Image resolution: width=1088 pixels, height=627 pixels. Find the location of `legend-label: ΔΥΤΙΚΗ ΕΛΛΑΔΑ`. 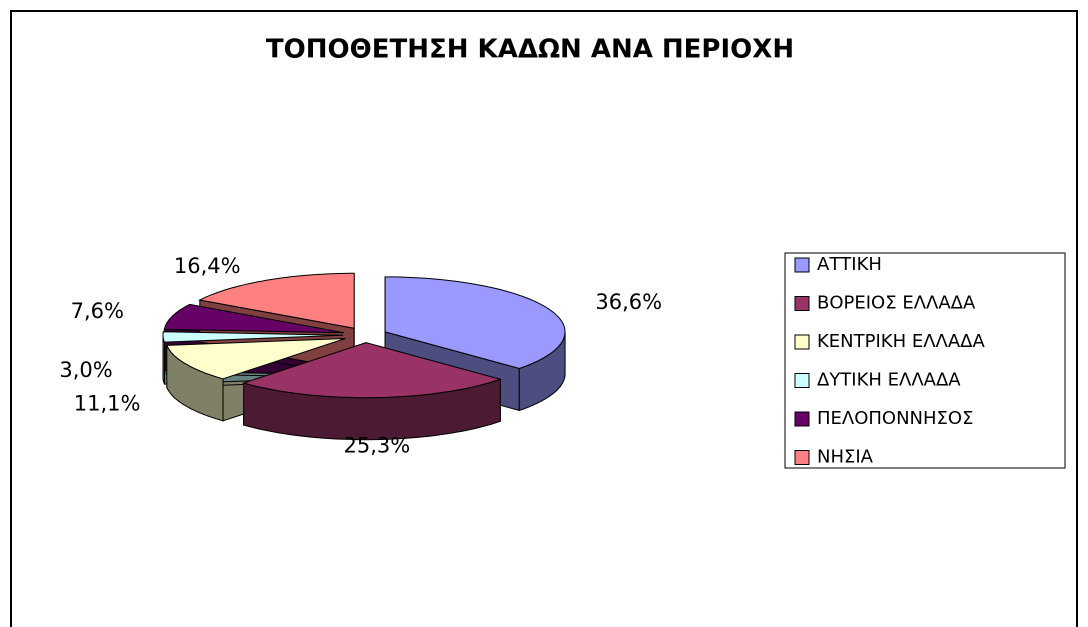

legend-label: ΔΥΤΙΚΗ ΕΛΛΑΔΑ is located at coordinates (889, 380).